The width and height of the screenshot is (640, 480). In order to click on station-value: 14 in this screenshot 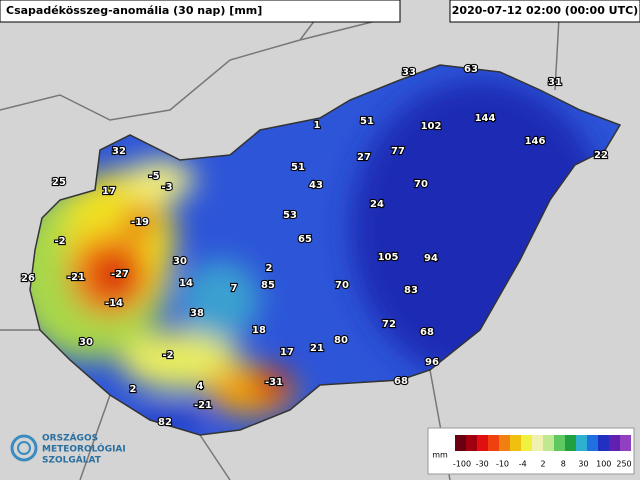, I will do `click(186, 283)`.